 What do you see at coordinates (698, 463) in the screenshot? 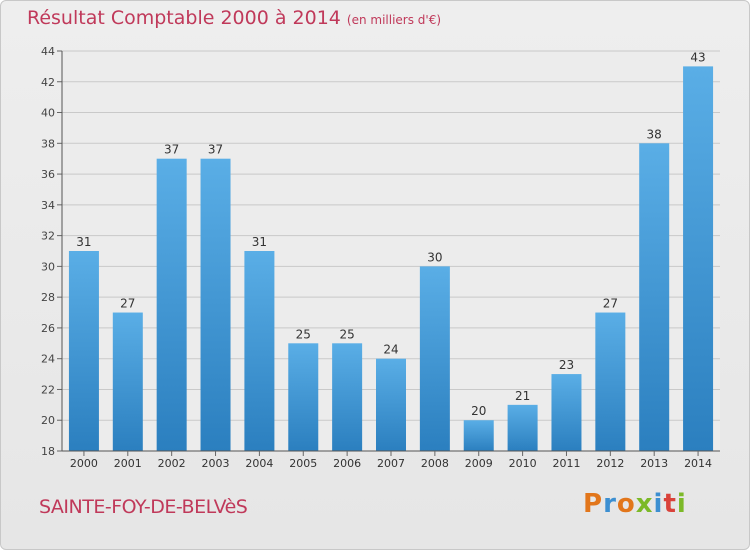
I see `x-tick-label-2014: 2014` at bounding box center [698, 463].